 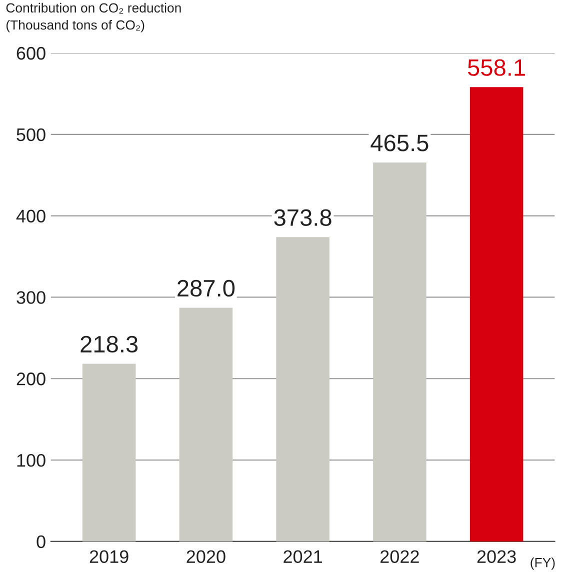 I want to click on y-tick-label: 0, so click(x=41, y=541).